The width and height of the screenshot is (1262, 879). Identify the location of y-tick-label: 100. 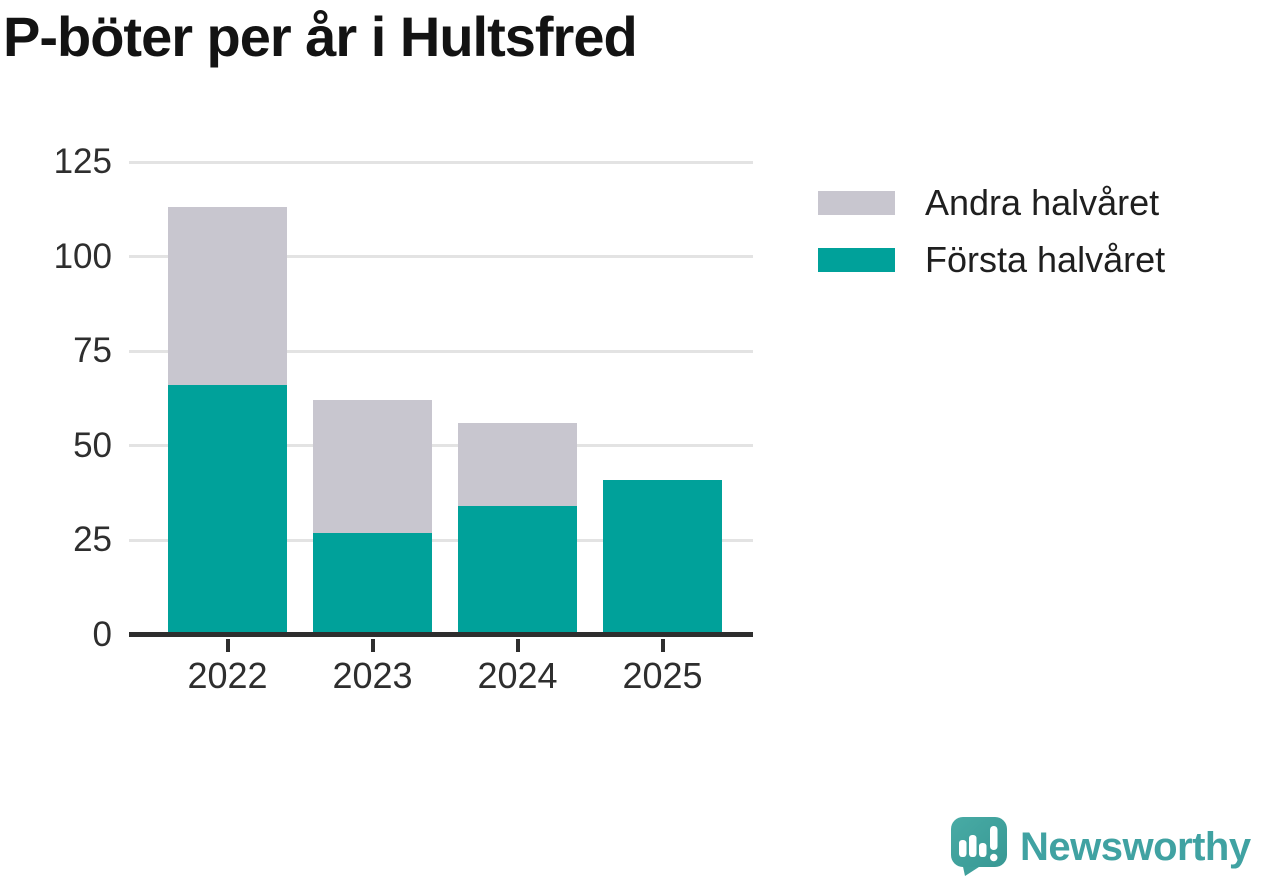
(82, 256).